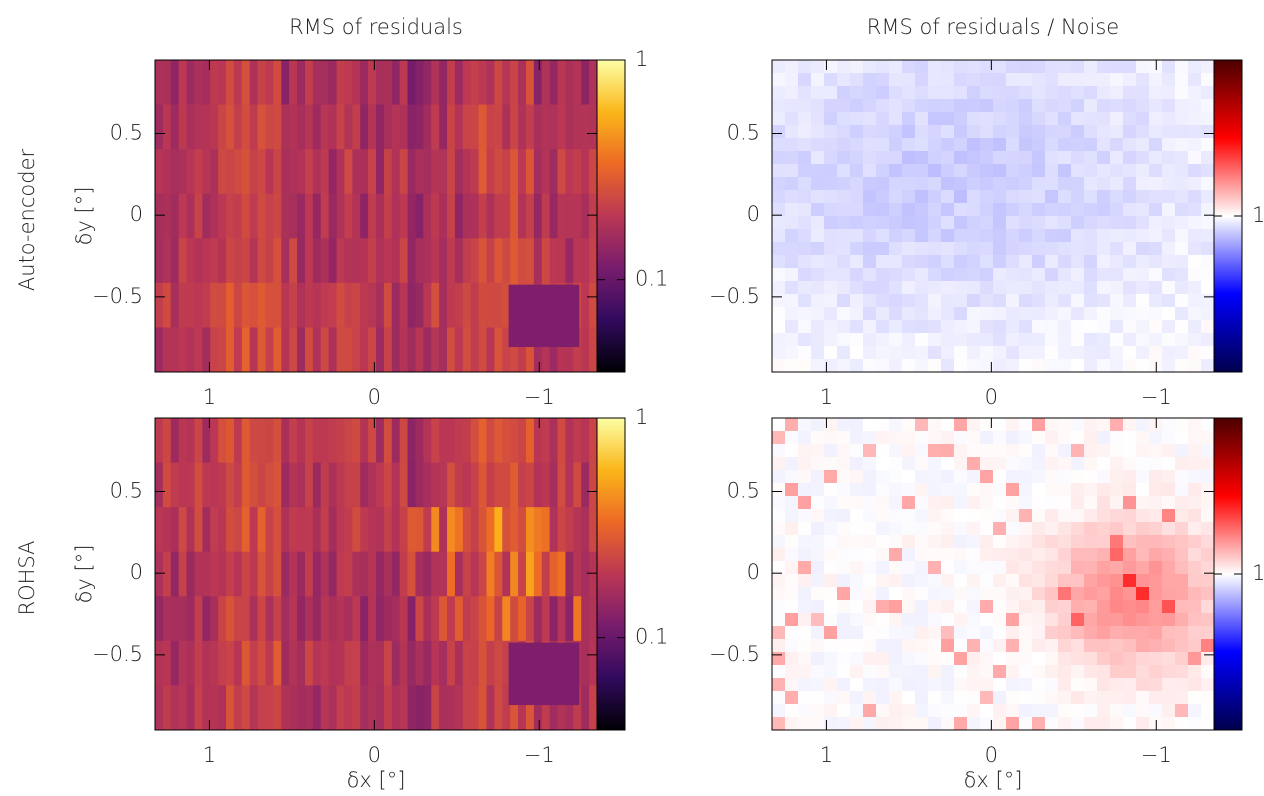 The height and width of the screenshot is (796, 1264). Describe the element at coordinates (84, 216) in the screenshot. I see `y-axis-label: δy [°]` at that location.